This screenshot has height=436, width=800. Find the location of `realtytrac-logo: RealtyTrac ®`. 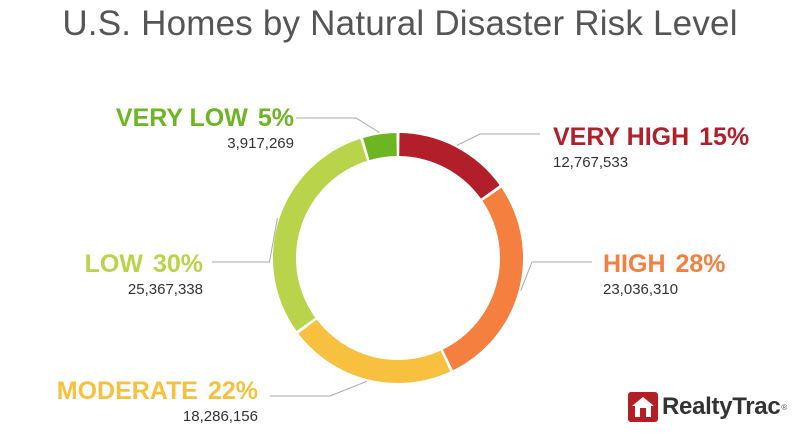

realtytrac-logo: RealtyTrac ® is located at coordinates (707, 407).